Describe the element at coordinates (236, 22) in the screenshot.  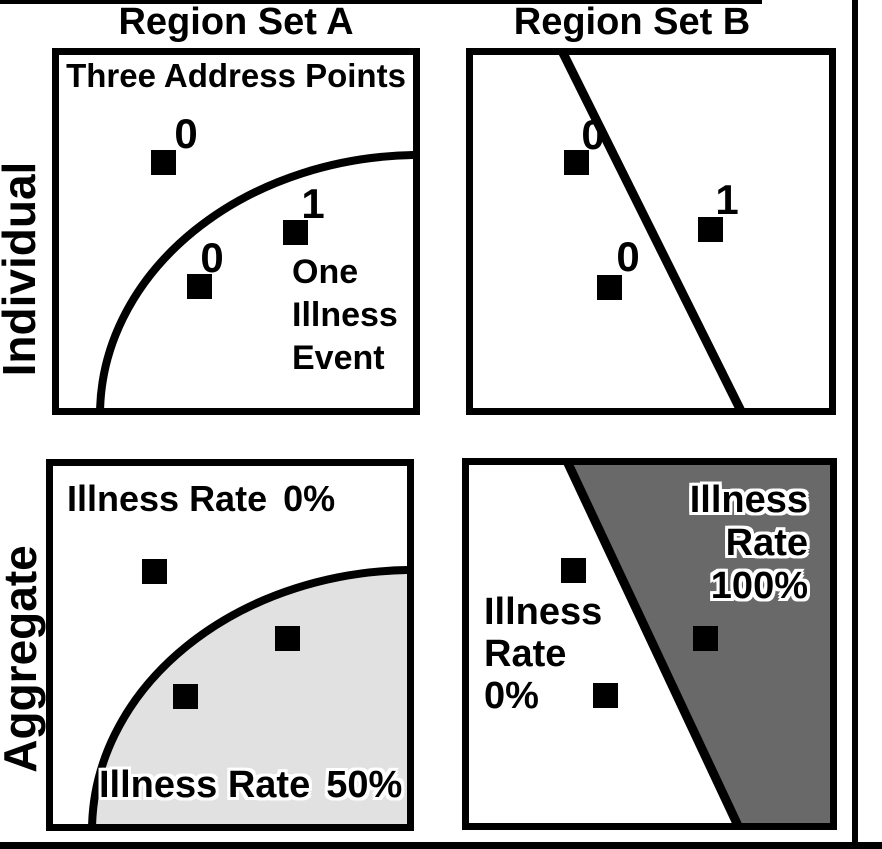
I see `column-header-region-set-a: Region Set A` at that location.